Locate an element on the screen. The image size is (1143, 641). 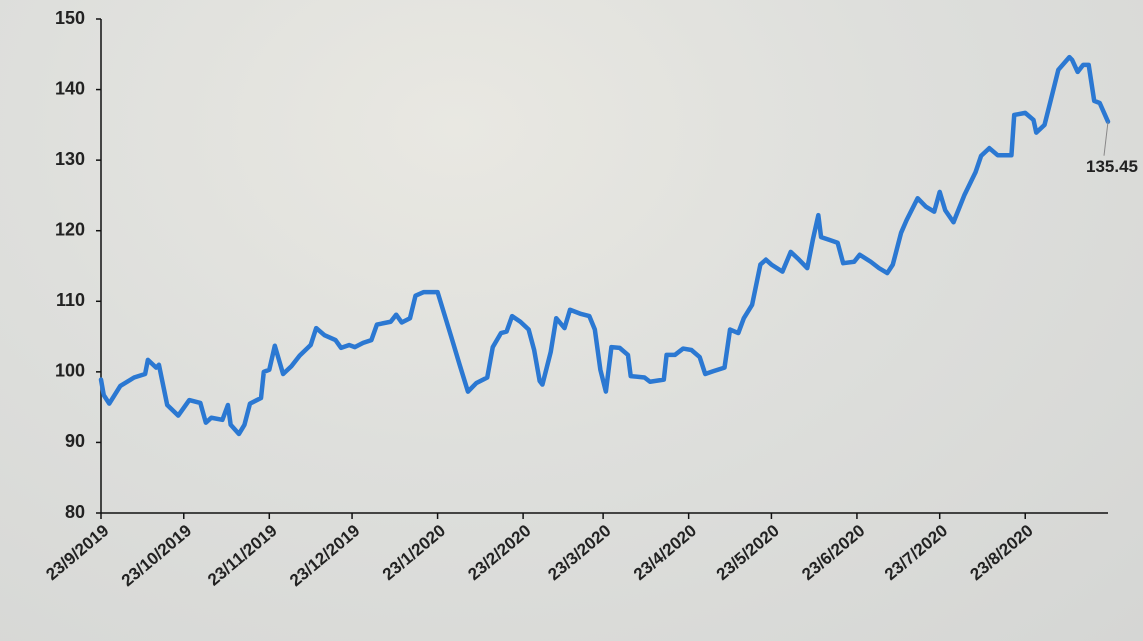
x-tick-label: 23/5/2020 is located at coordinates (748, 552).